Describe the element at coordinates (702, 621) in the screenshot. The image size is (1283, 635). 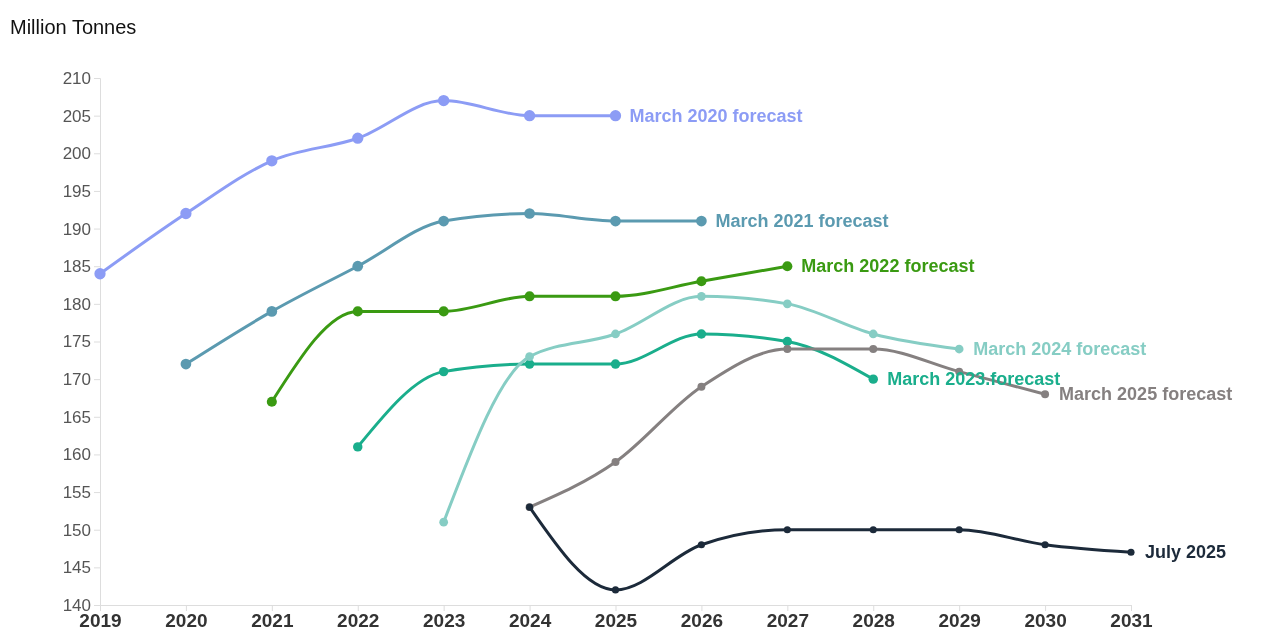
I see `x-tick-label: 2026` at that location.